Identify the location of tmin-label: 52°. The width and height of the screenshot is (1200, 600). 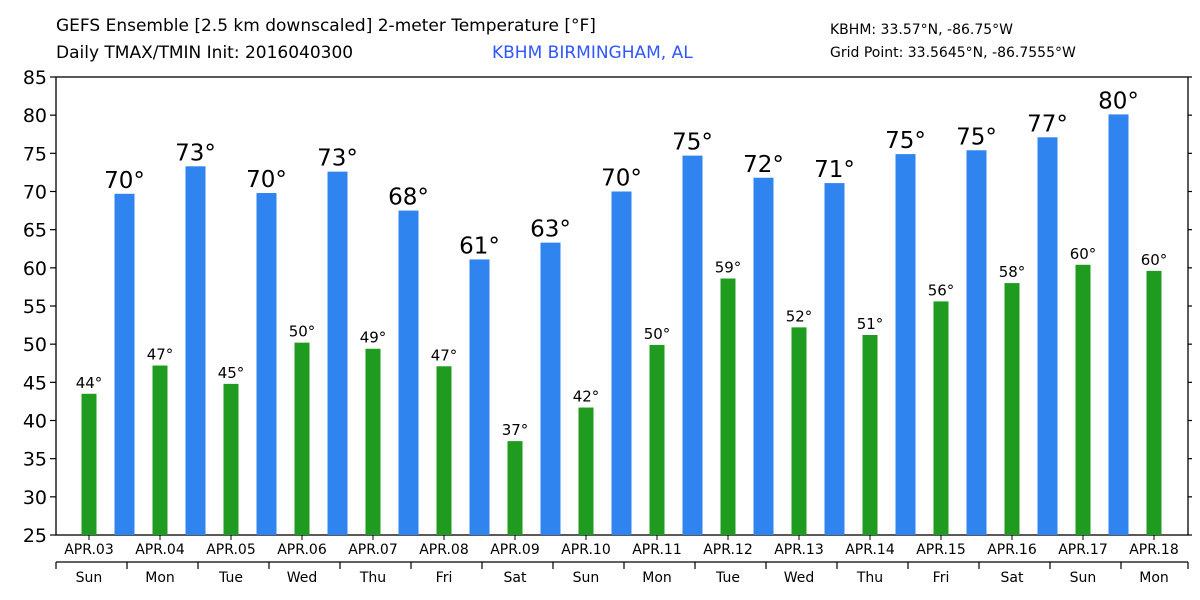
(799, 316).